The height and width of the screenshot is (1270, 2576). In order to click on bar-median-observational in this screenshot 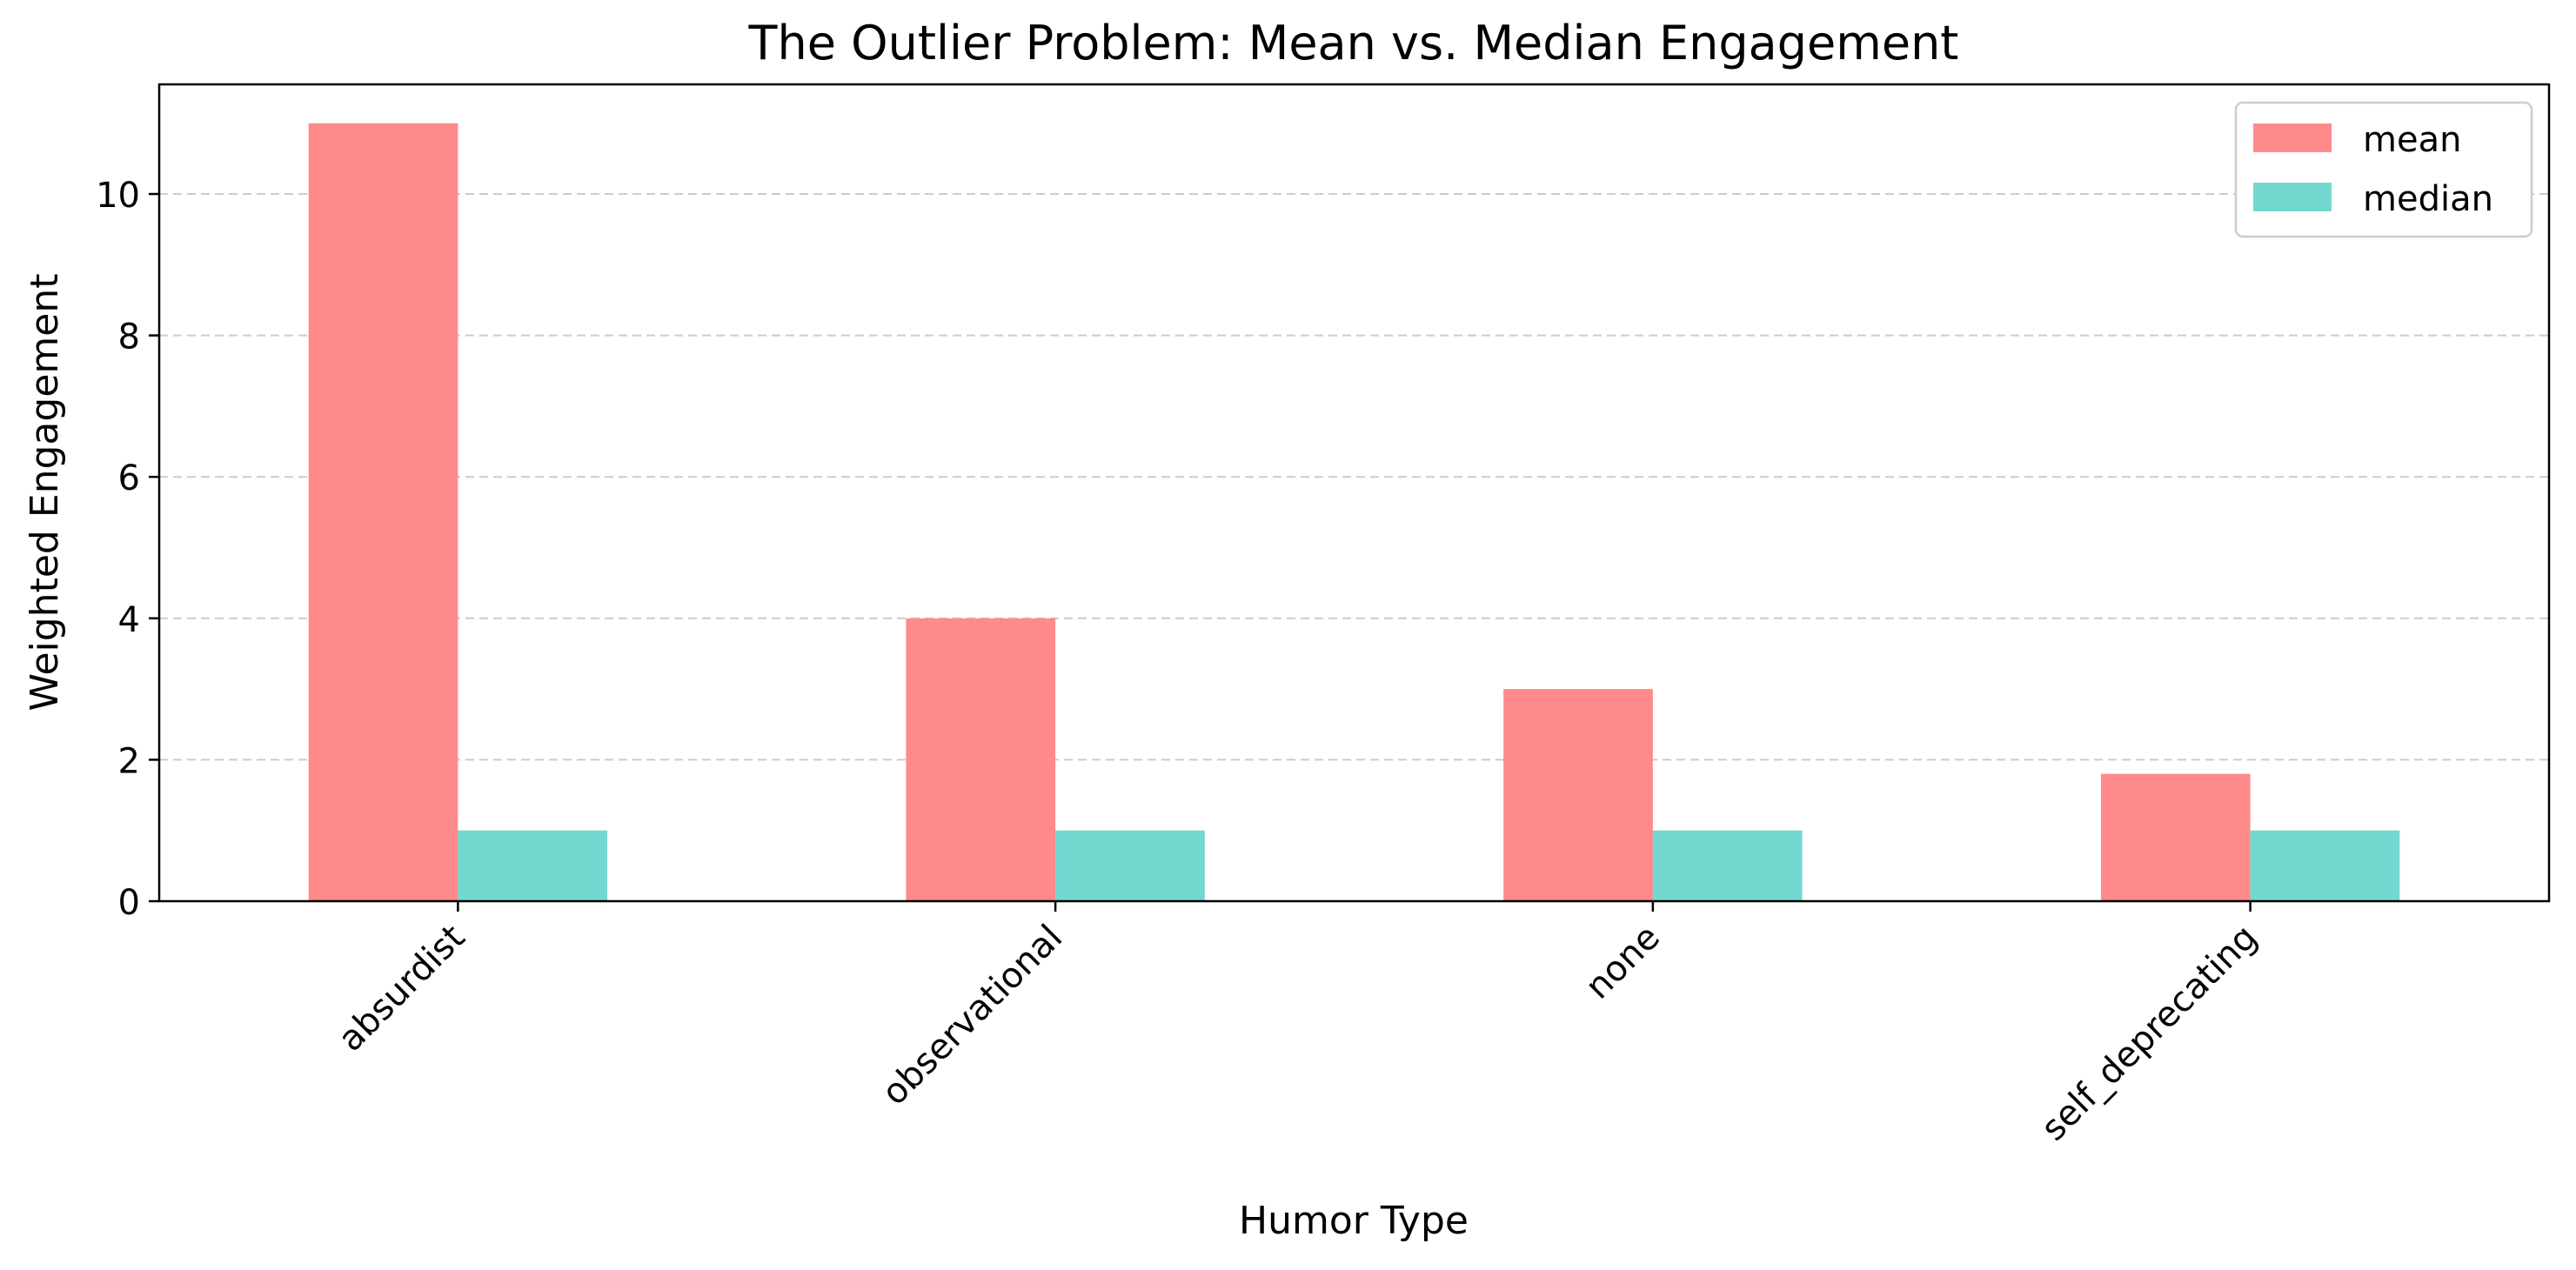, I will do `click(1130, 865)`.